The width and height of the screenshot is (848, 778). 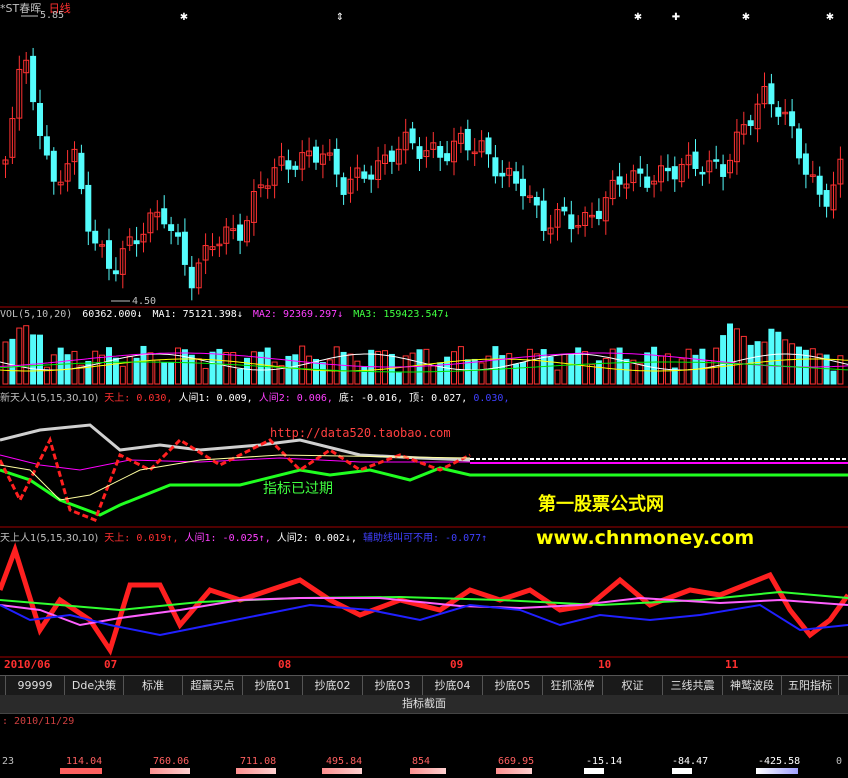 What do you see at coordinates (573, 685) in the screenshot?
I see `tab-limit-up: 狂抓涨停` at bounding box center [573, 685].